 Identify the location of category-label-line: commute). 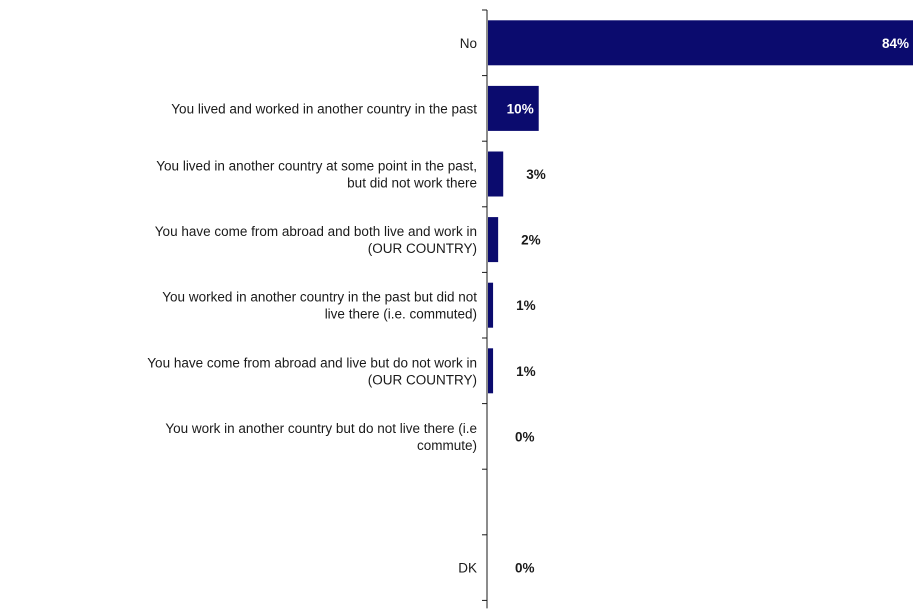
(447, 445).